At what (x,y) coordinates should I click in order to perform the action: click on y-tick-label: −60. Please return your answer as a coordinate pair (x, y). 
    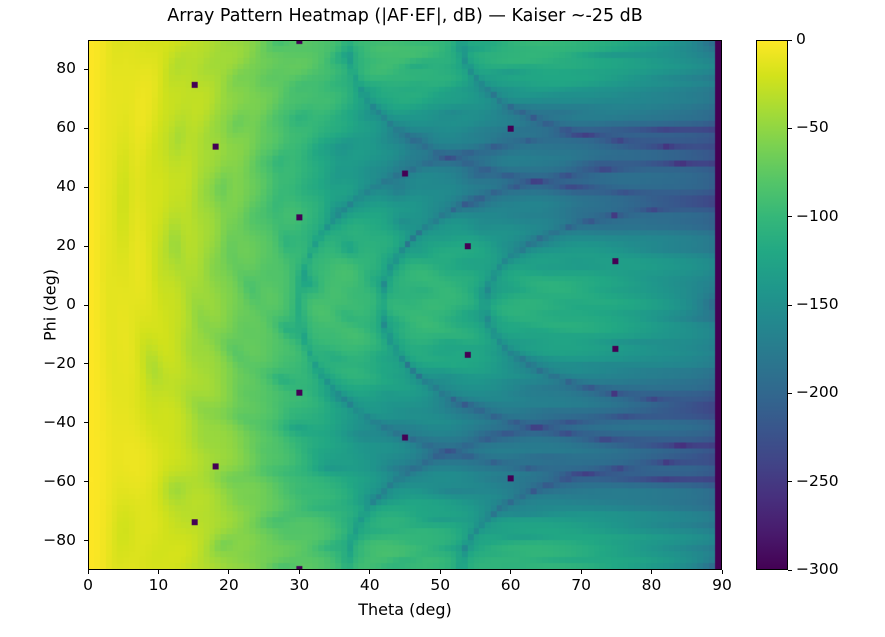
    Looking at the image, I should click on (59, 480).